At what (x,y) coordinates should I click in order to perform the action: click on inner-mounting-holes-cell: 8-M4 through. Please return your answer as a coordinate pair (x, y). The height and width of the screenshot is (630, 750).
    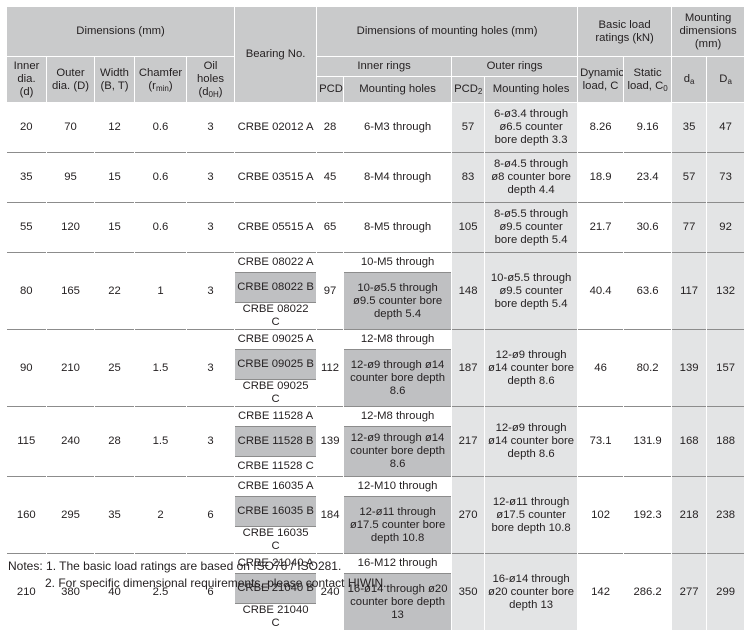
    Looking at the image, I should click on (398, 178).